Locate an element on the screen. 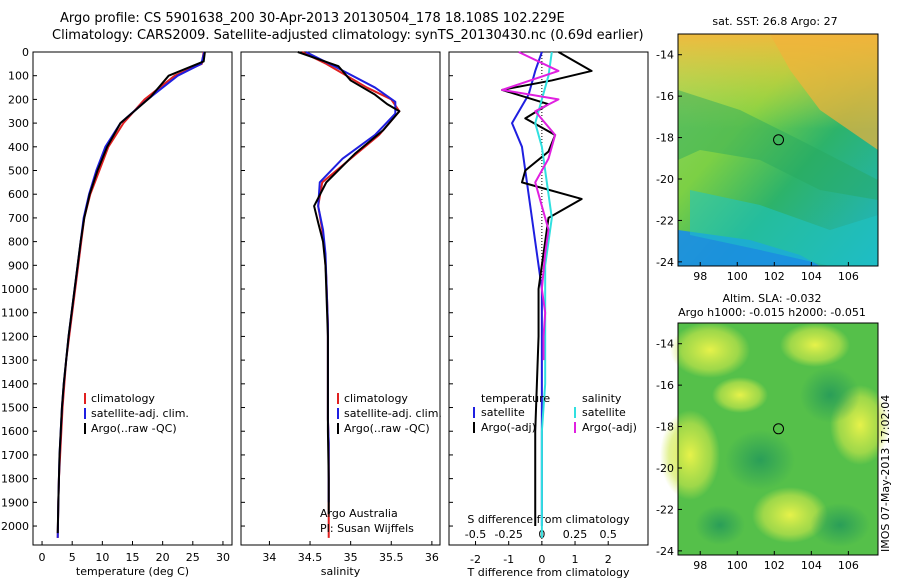  x-tick-label: 35 is located at coordinates (351, 557).